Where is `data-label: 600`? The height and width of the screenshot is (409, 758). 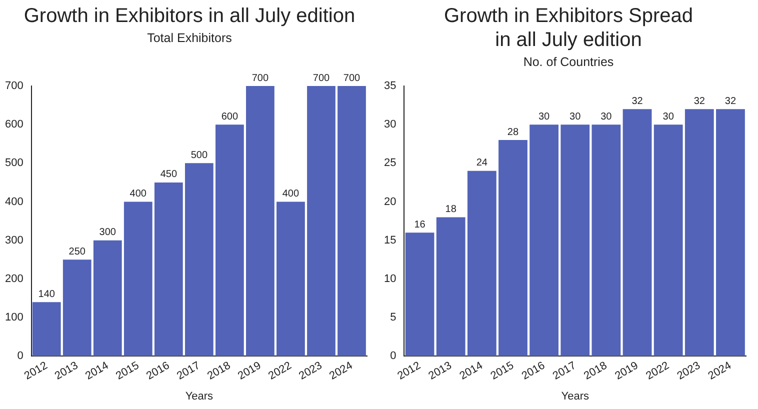 data-label: 600 is located at coordinates (229, 116).